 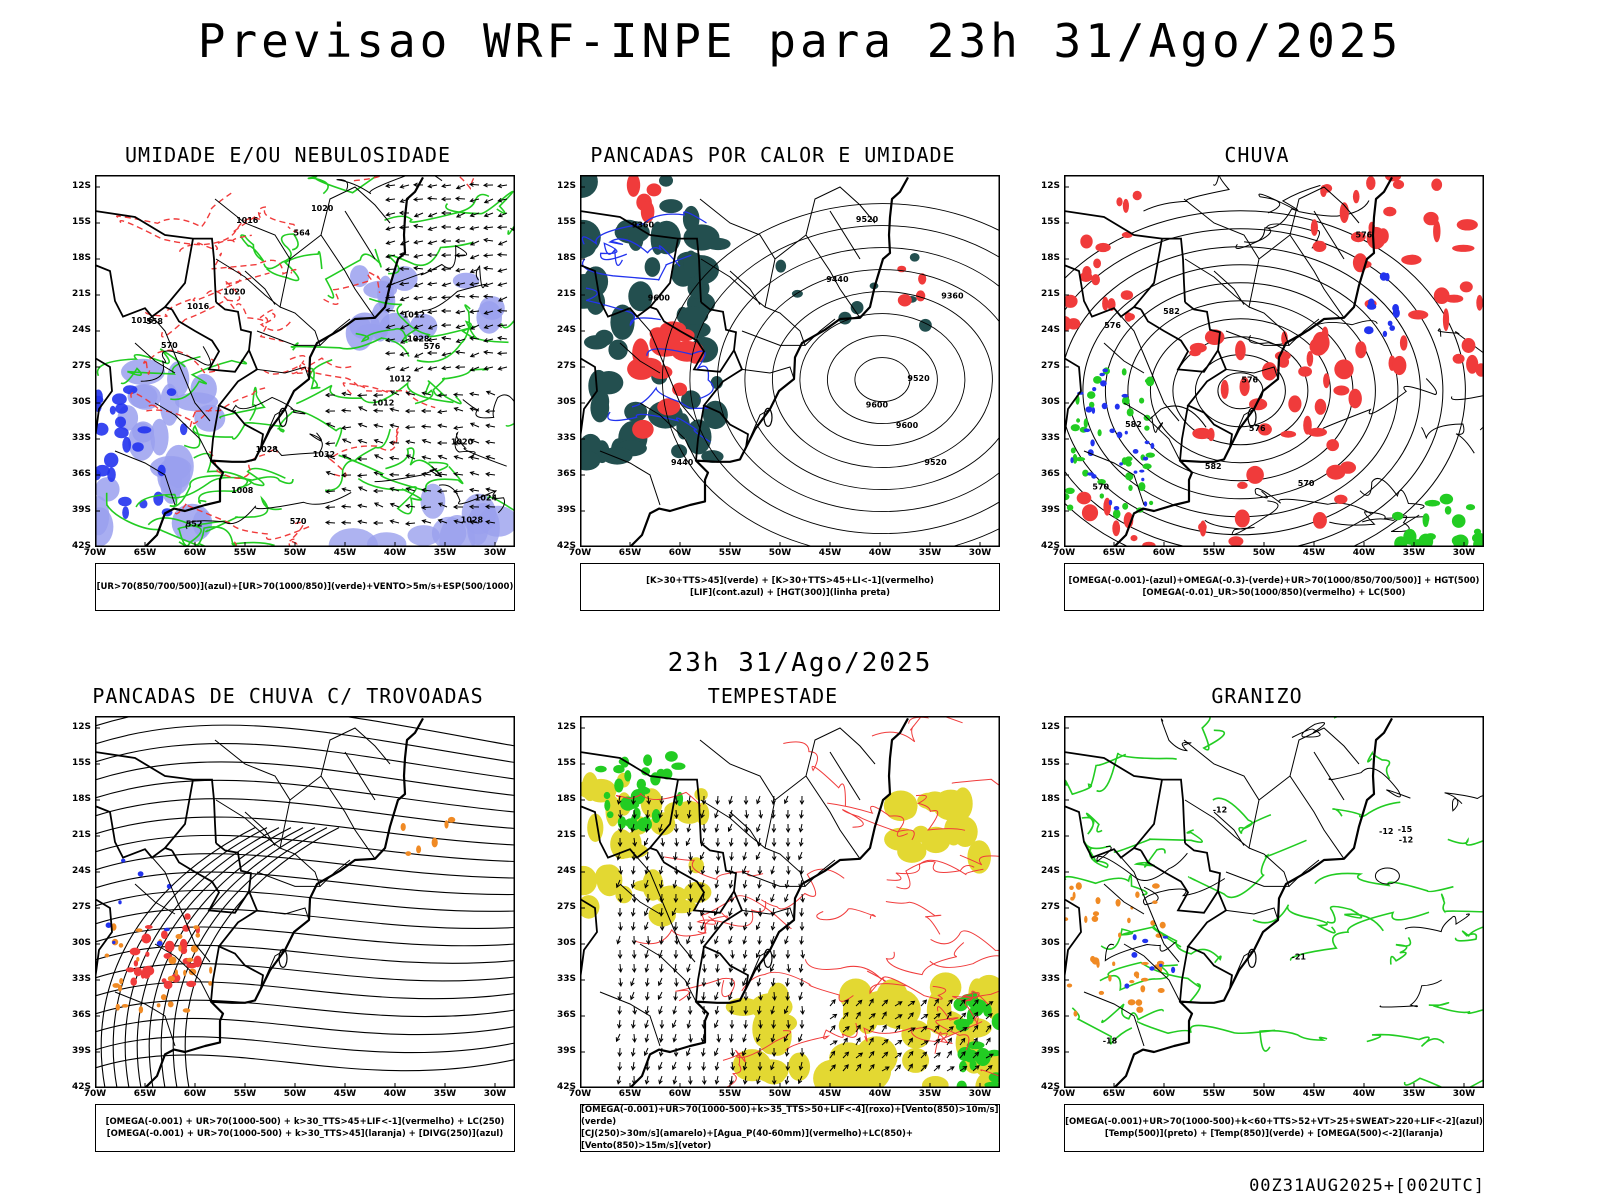 I want to click on wind-vector, so click(x=446, y=277).